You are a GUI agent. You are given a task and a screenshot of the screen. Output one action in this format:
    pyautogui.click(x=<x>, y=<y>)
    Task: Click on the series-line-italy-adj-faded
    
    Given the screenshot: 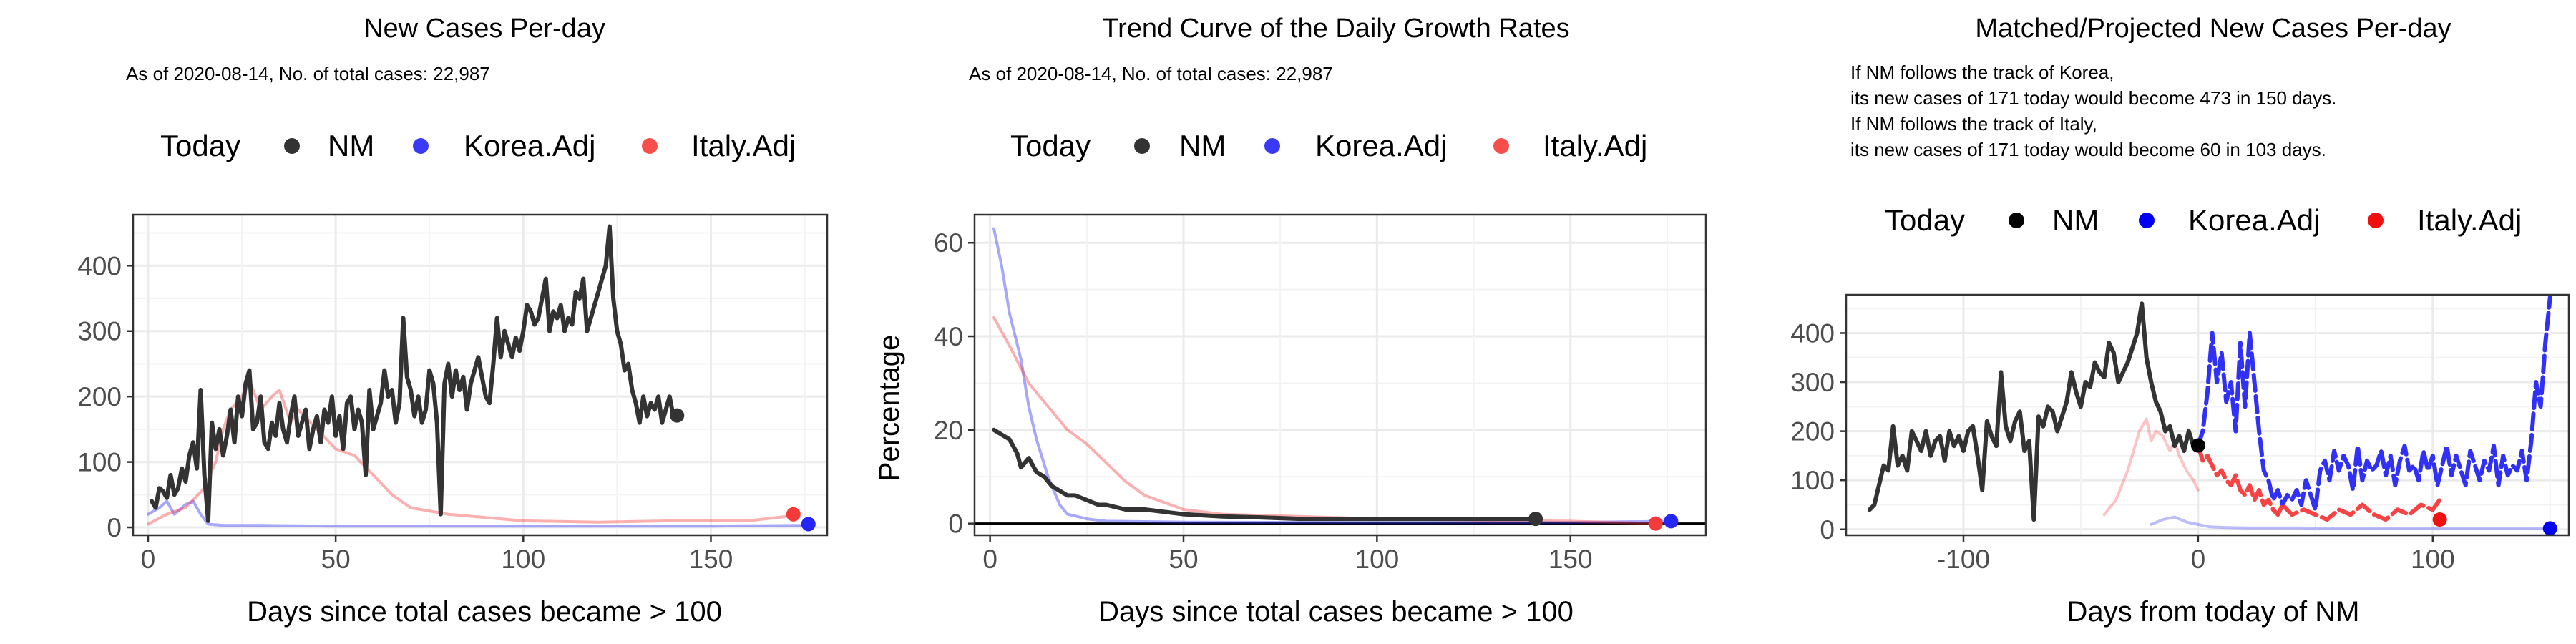 What is the action you would take?
    pyautogui.click(x=2151, y=467)
    